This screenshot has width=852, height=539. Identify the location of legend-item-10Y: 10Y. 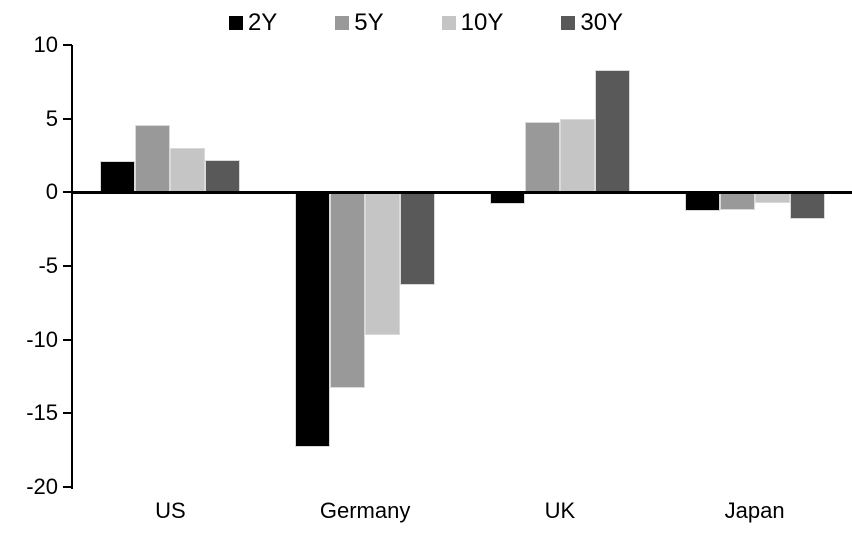
(472, 23).